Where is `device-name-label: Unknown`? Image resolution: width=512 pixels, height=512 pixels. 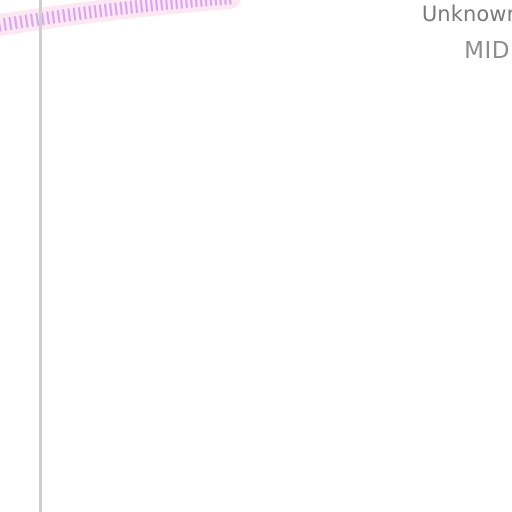
device-name-label: Unknown is located at coordinates (466, 14).